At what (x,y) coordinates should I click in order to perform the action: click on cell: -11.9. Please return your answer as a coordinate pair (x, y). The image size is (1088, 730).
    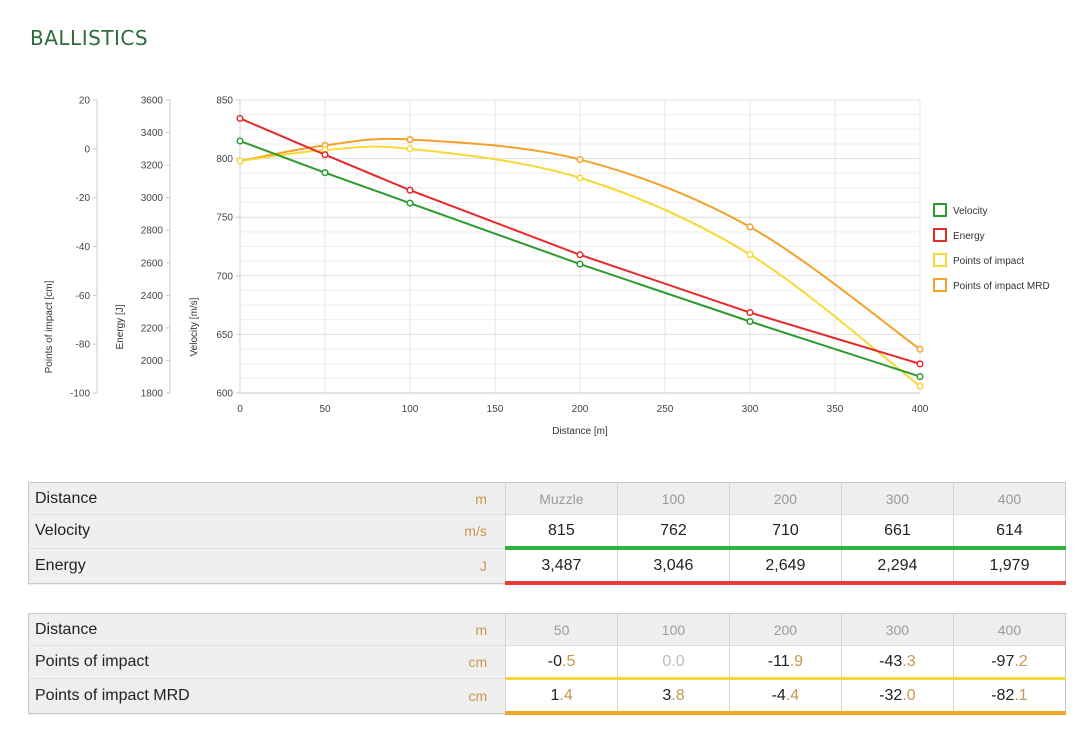
    Looking at the image, I should click on (785, 662).